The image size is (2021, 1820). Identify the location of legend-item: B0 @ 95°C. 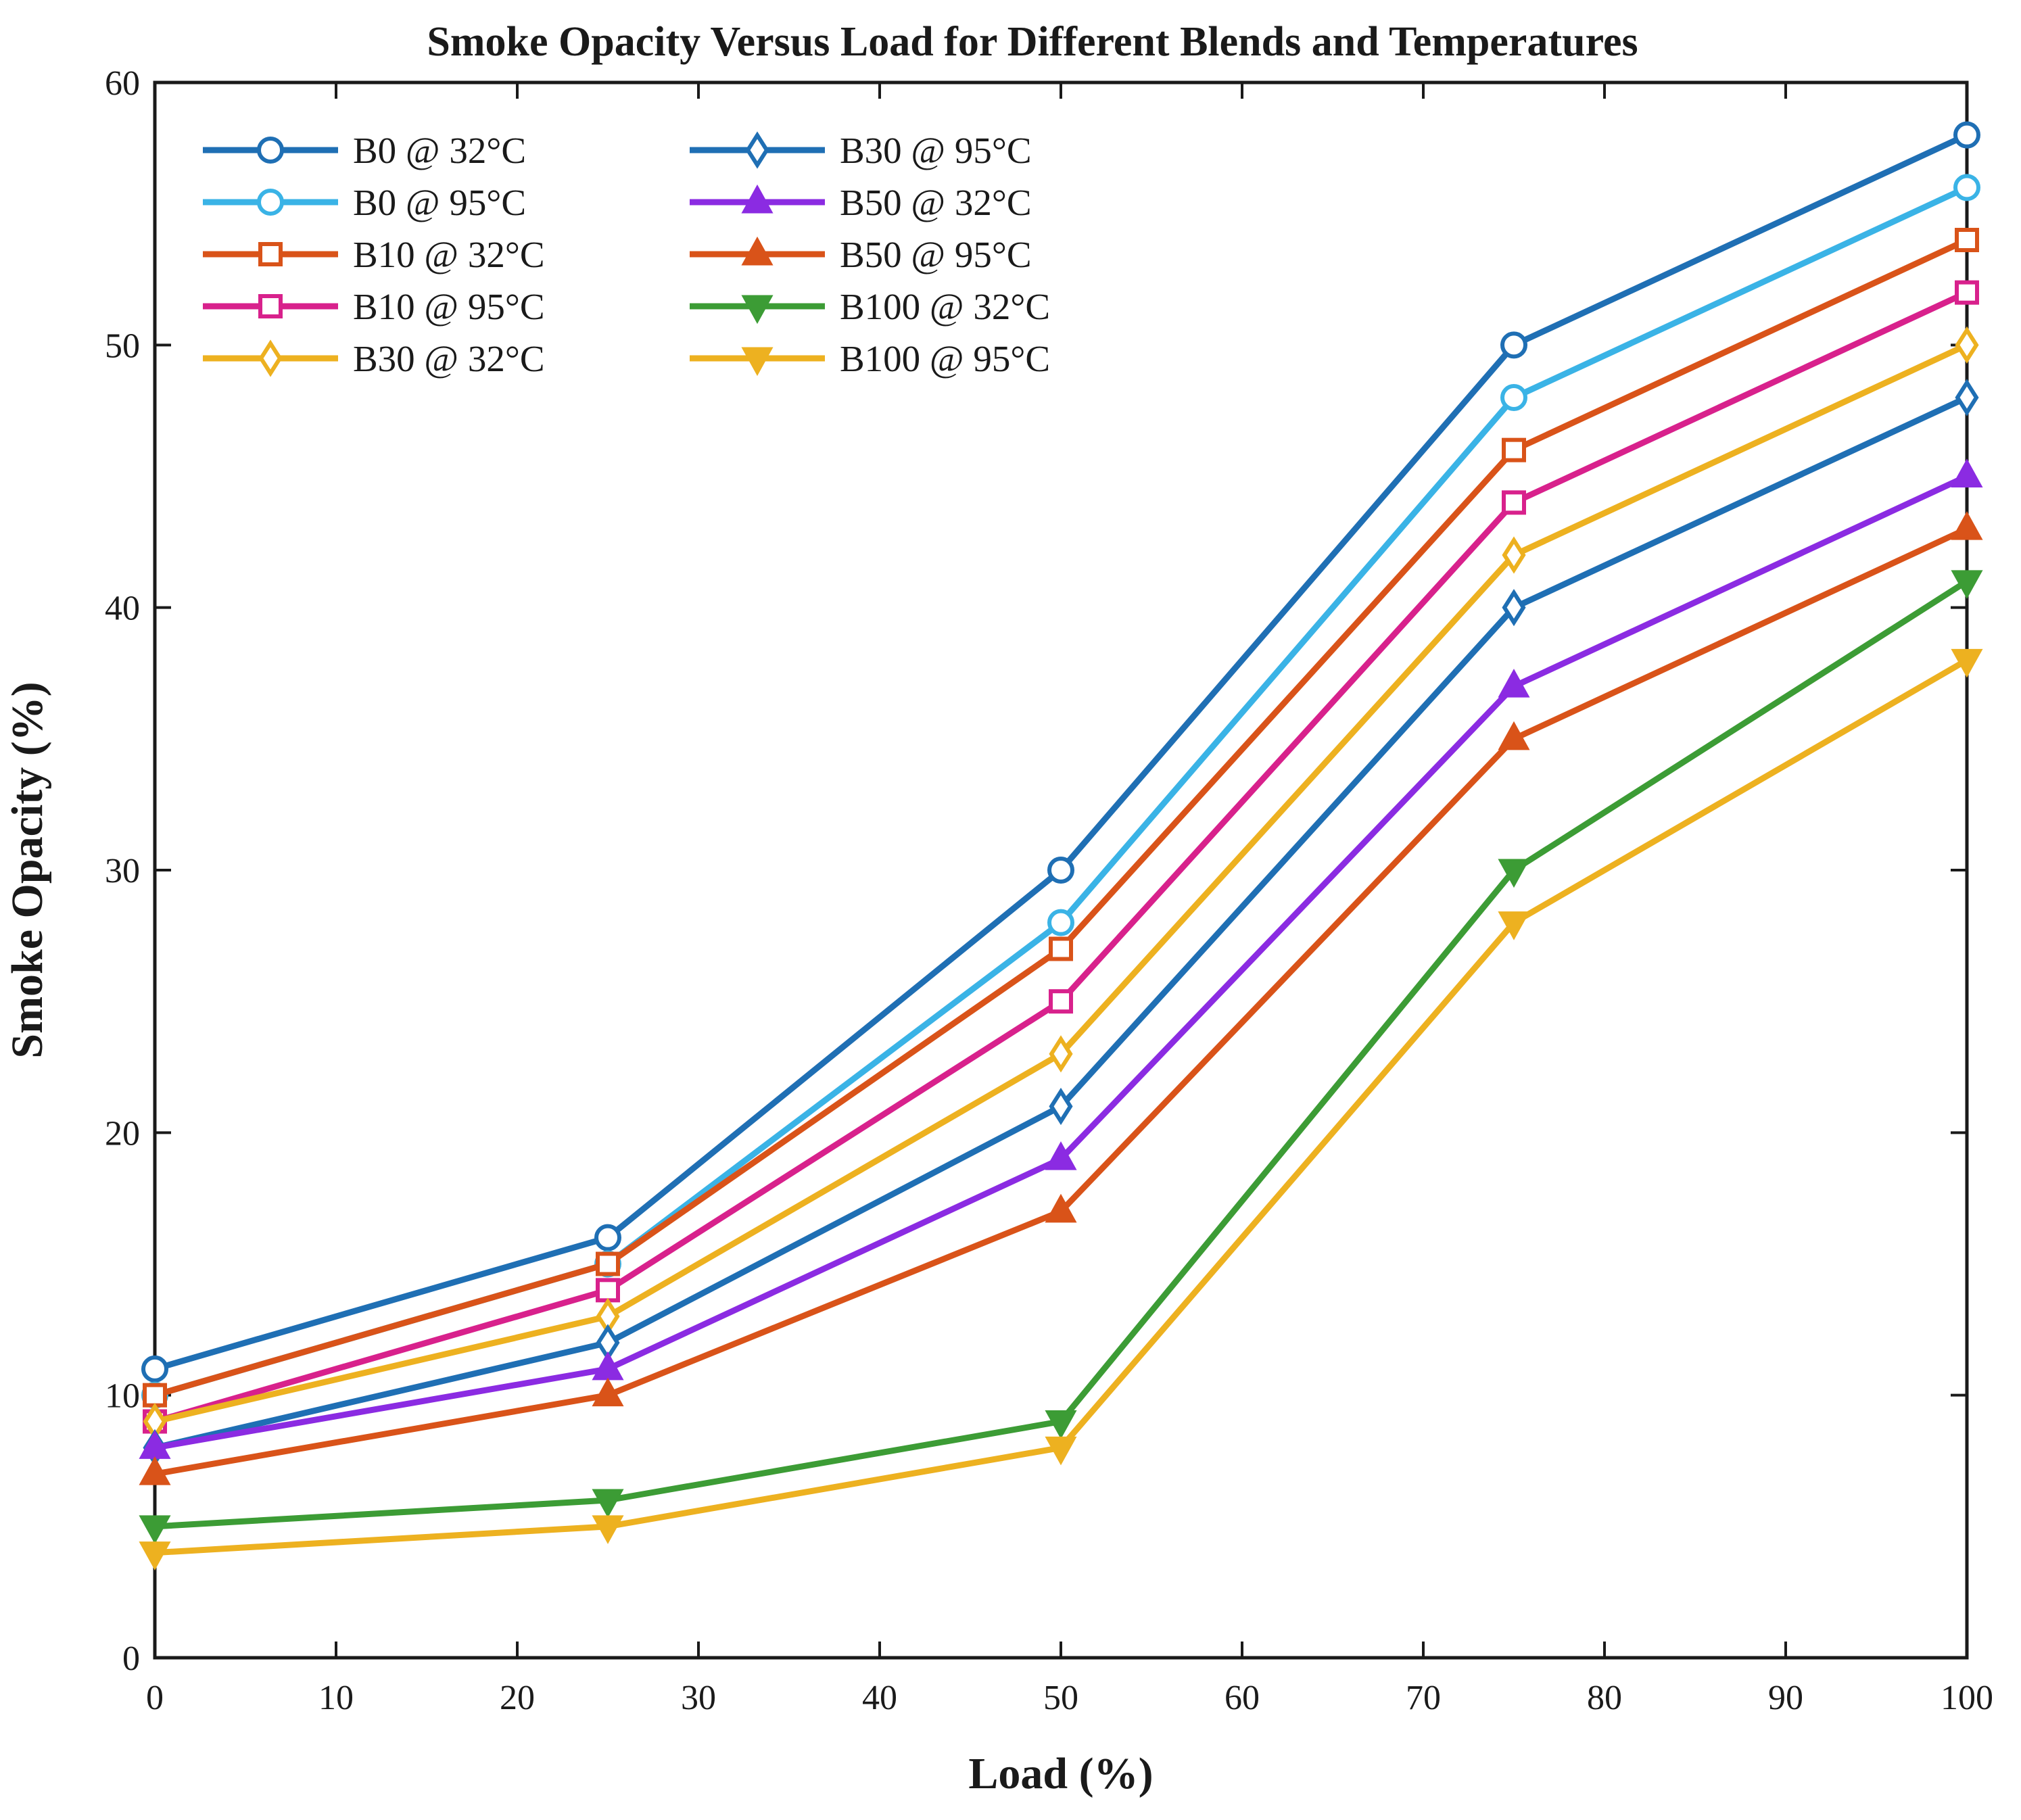
(364, 203).